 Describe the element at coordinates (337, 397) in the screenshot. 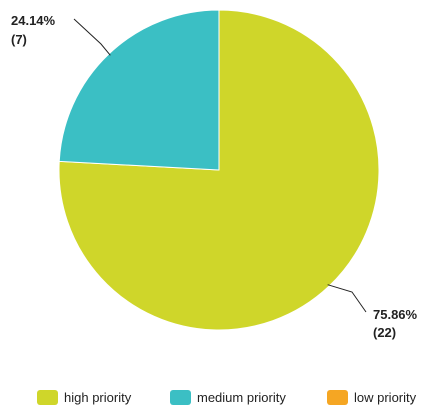

I see `legend-swatch-low-priority` at that location.